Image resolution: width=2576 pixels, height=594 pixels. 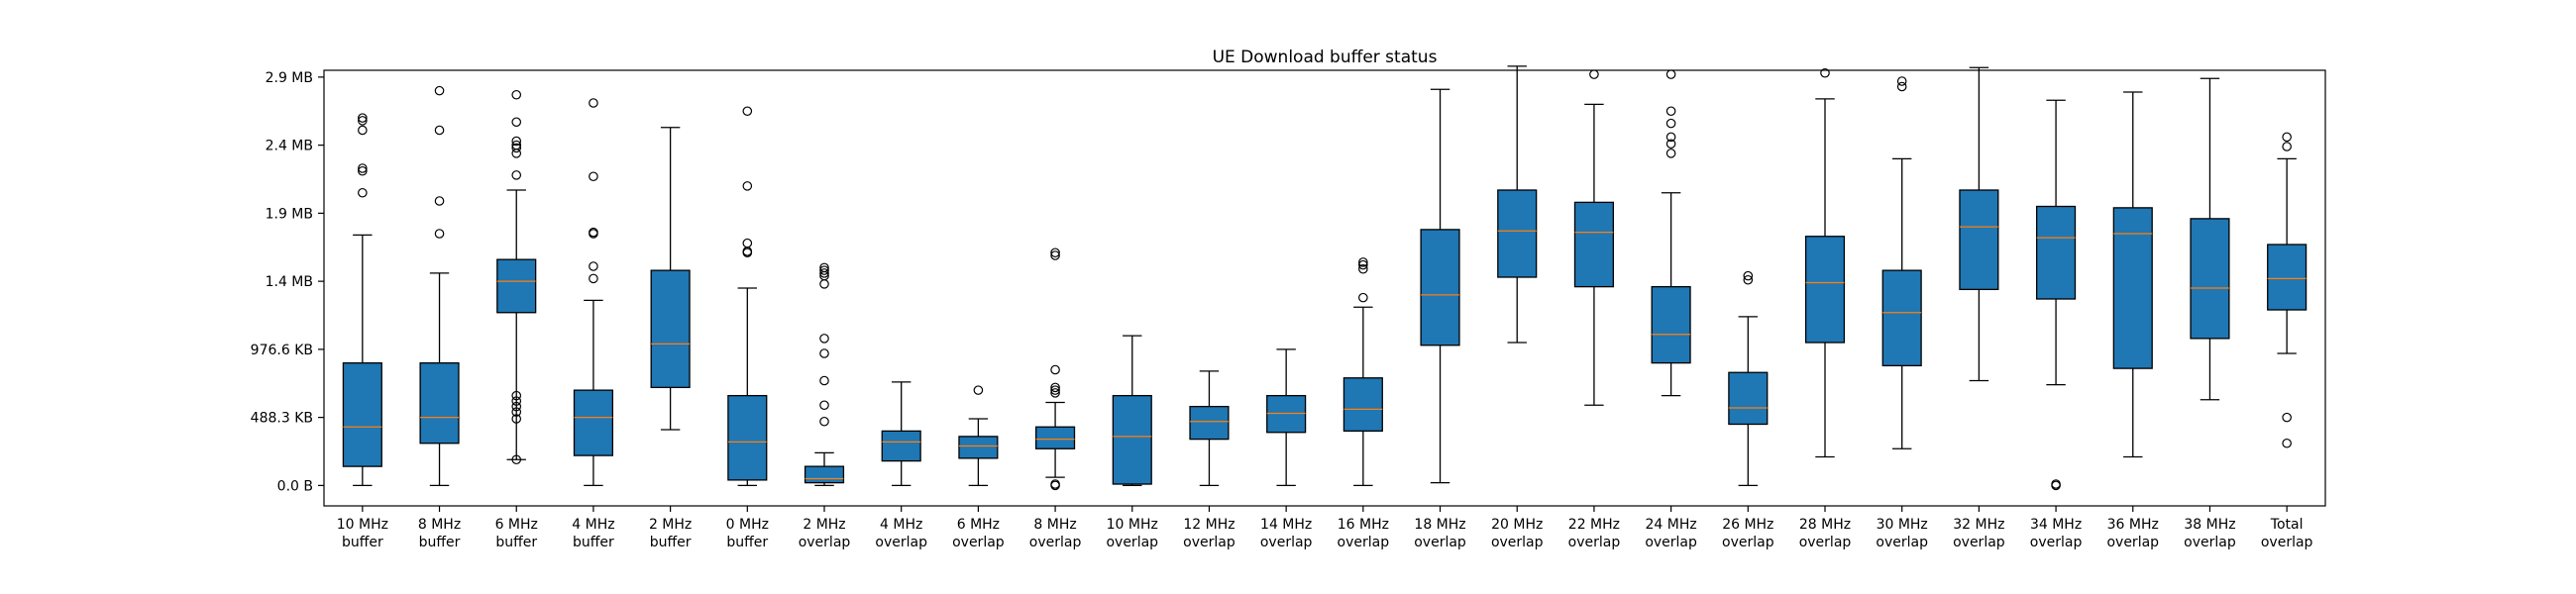 I want to click on x-tick-label: 24 MHz, so click(x=1670, y=525).